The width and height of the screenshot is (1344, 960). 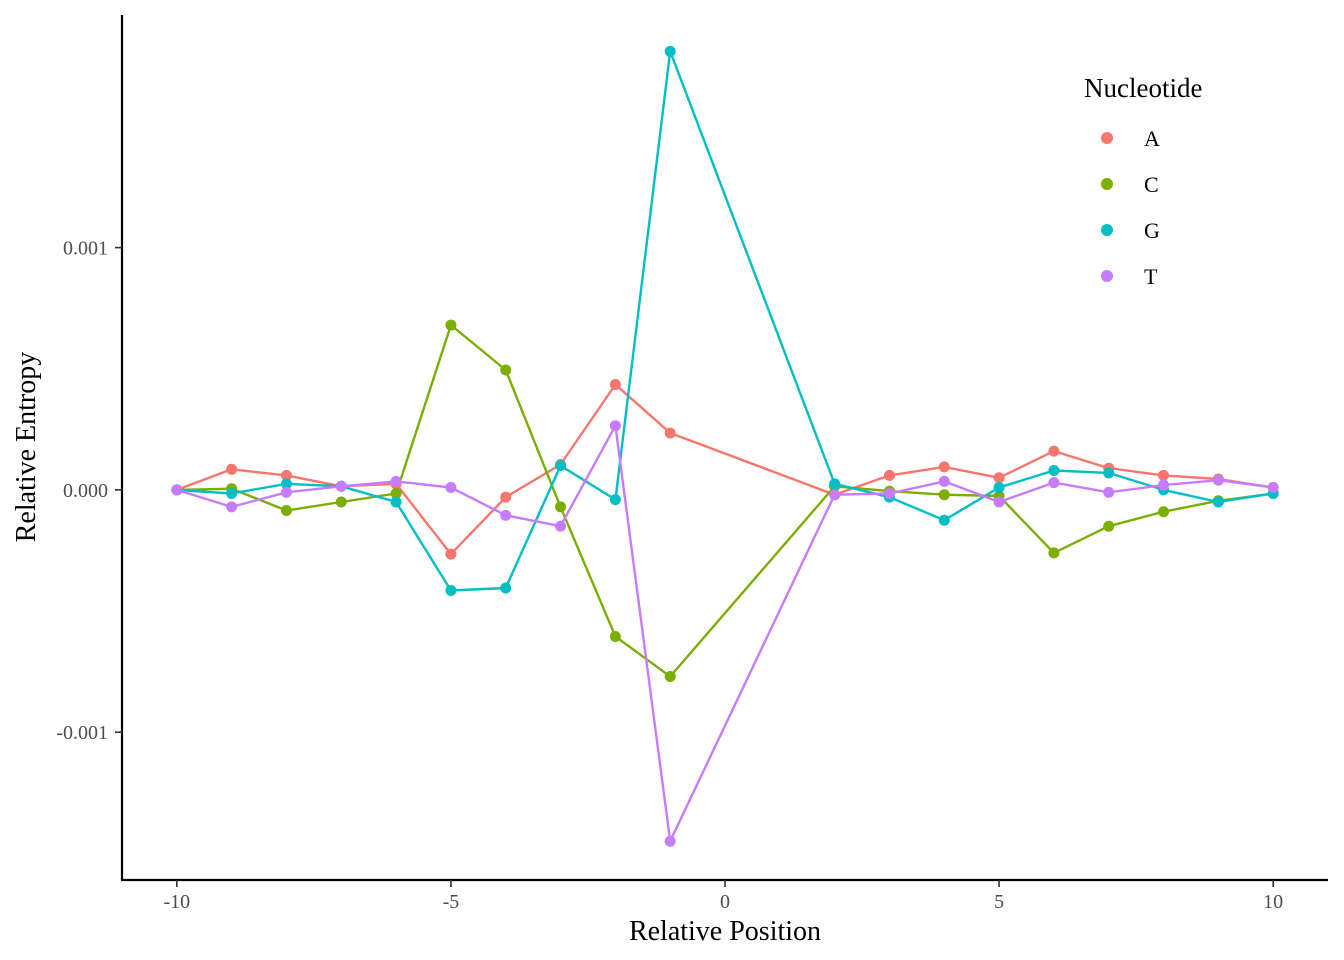 I want to click on x-tick-label: -5, so click(x=451, y=902).